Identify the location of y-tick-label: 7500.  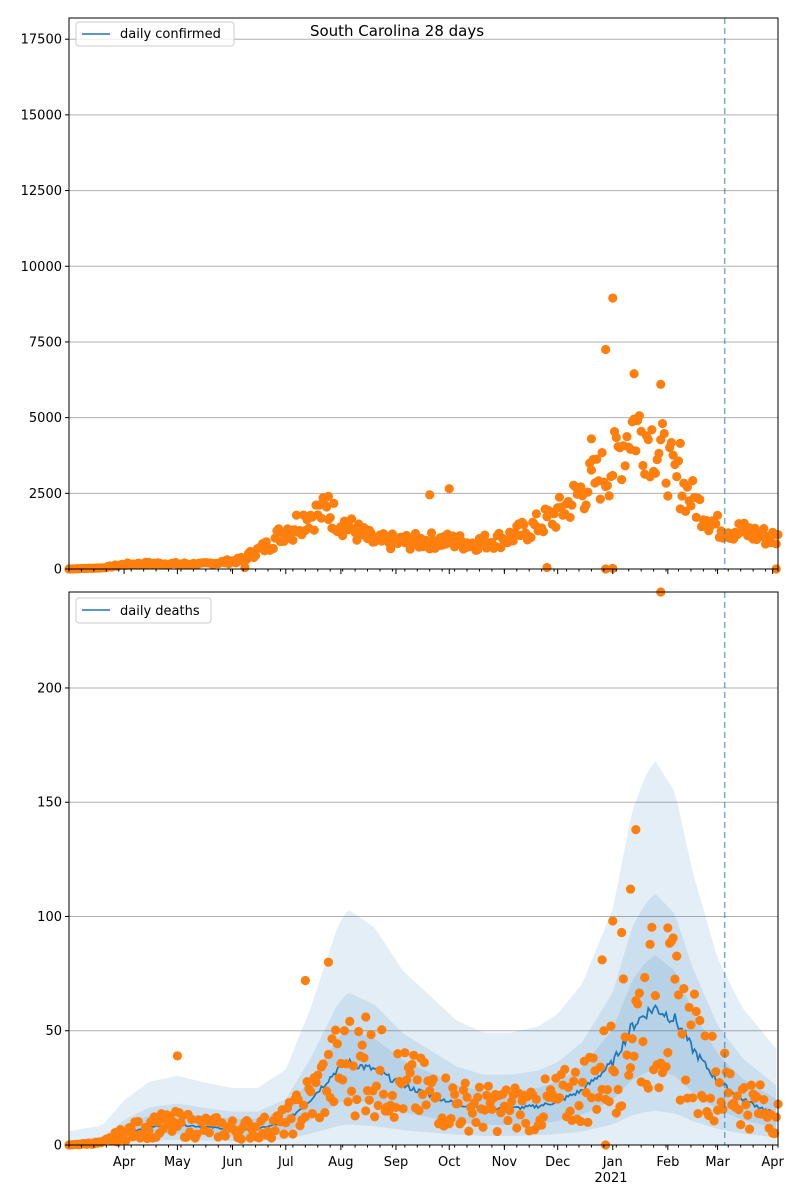
(45, 342).